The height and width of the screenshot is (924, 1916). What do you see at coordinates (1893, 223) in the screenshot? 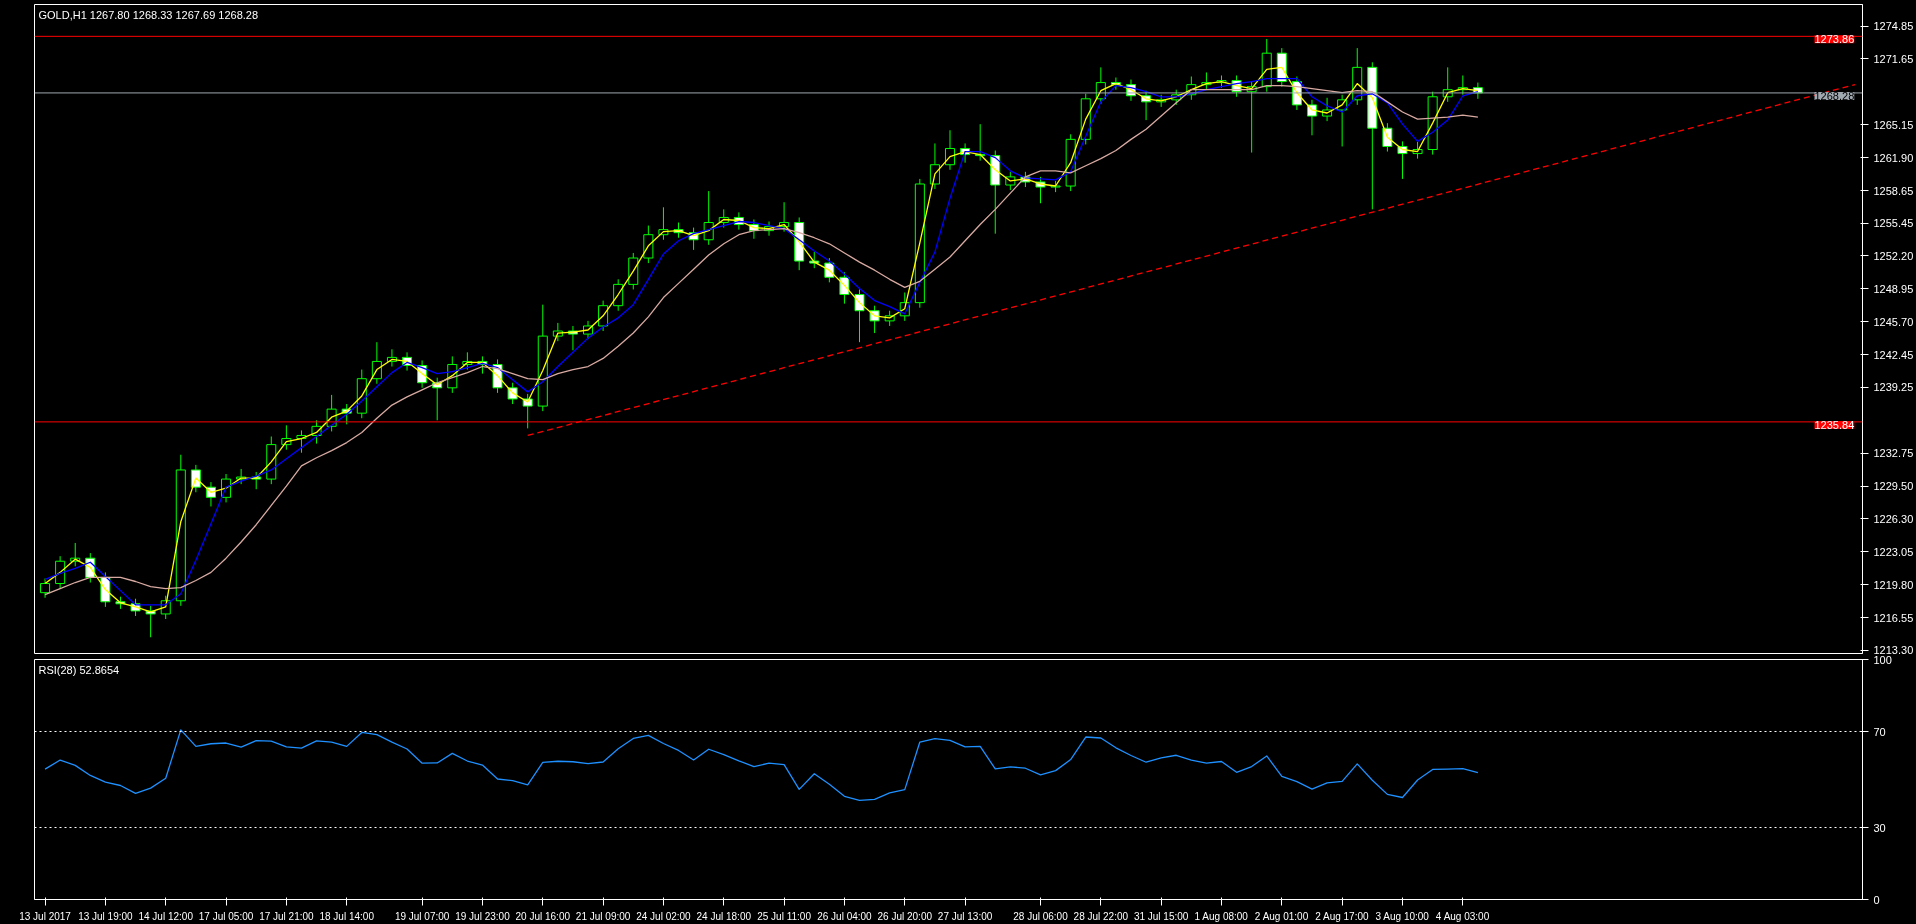
I see `y-tick-label: 1255.45` at bounding box center [1893, 223].